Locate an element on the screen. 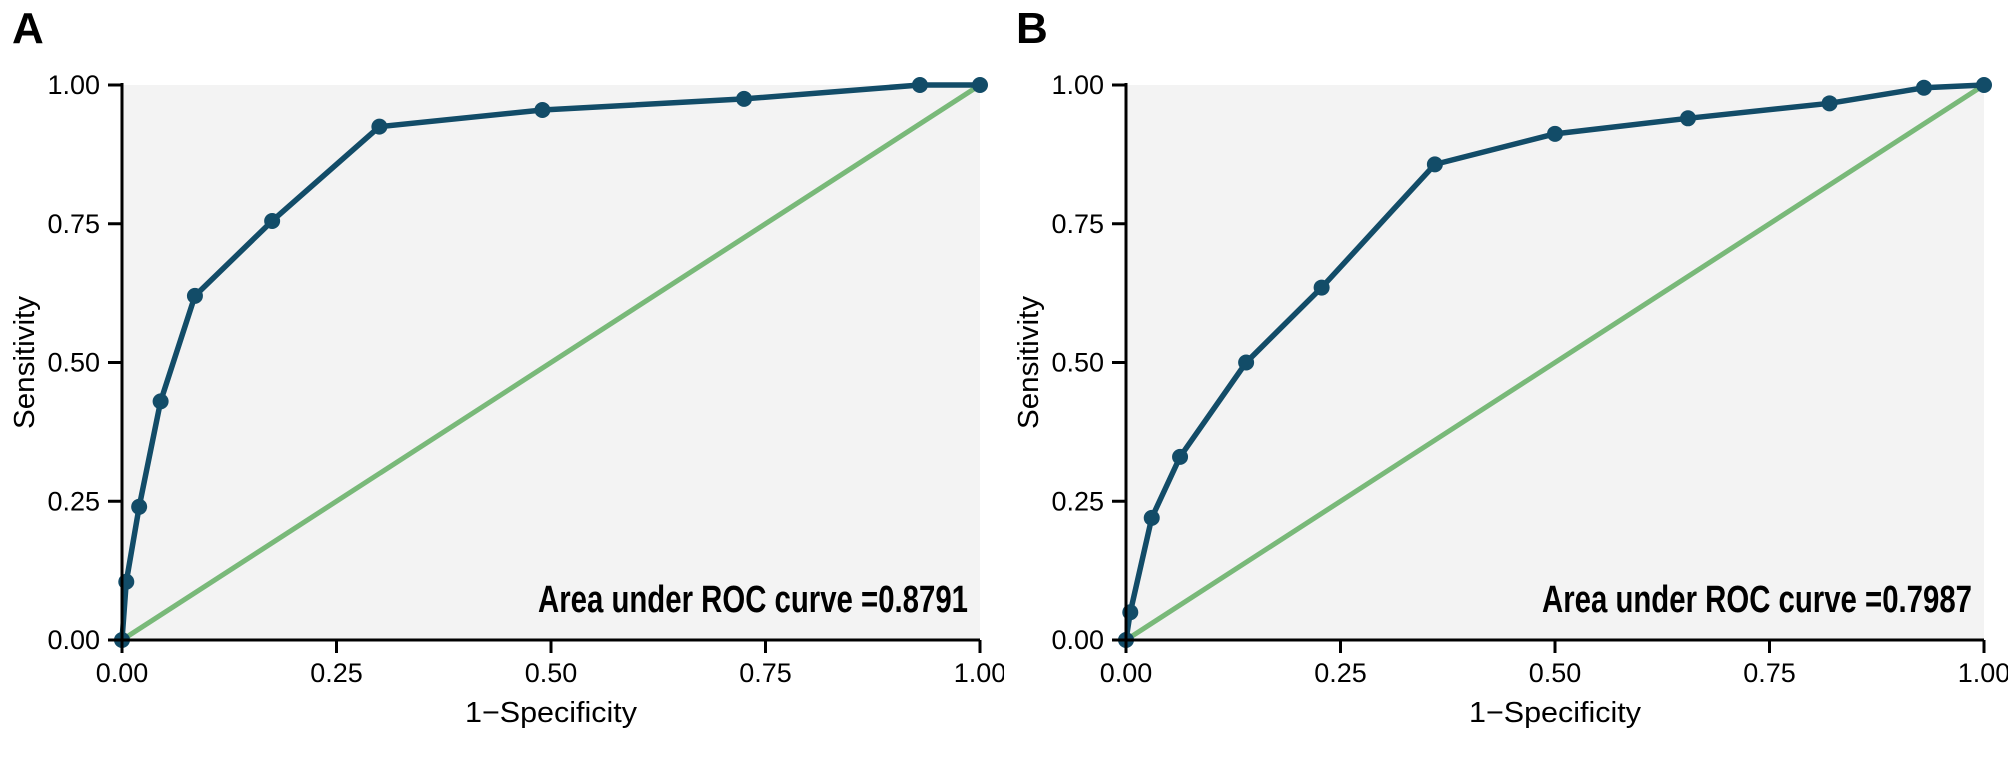 The image size is (2009, 758). panel-b-label: B is located at coordinates (1032, 28).